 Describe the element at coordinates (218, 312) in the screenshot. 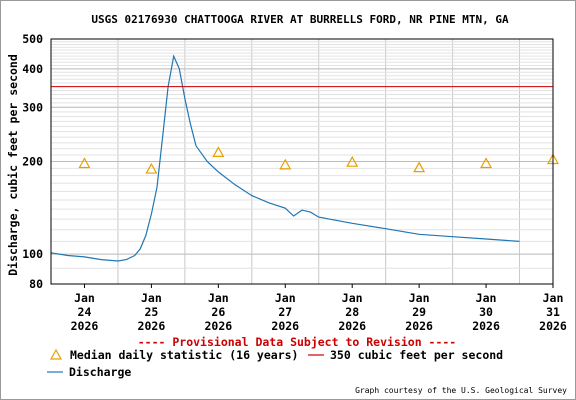

I see `x-tick-label: 26` at that location.